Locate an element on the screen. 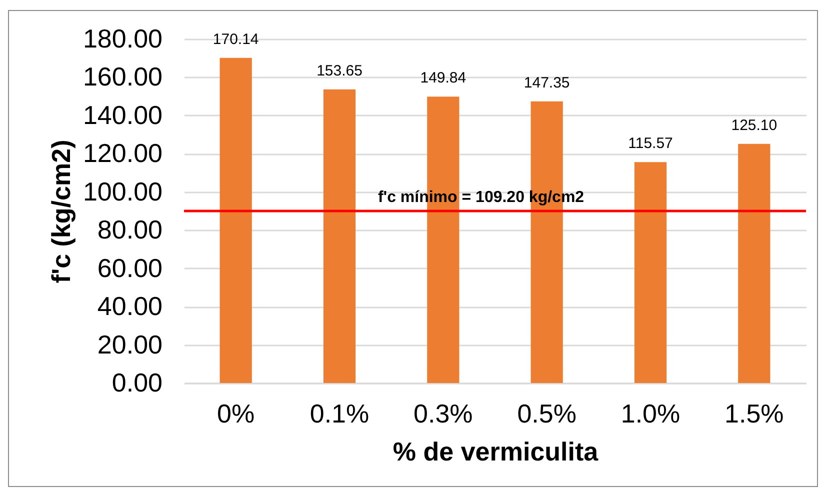  x-tick-label: 0% is located at coordinates (236, 413).